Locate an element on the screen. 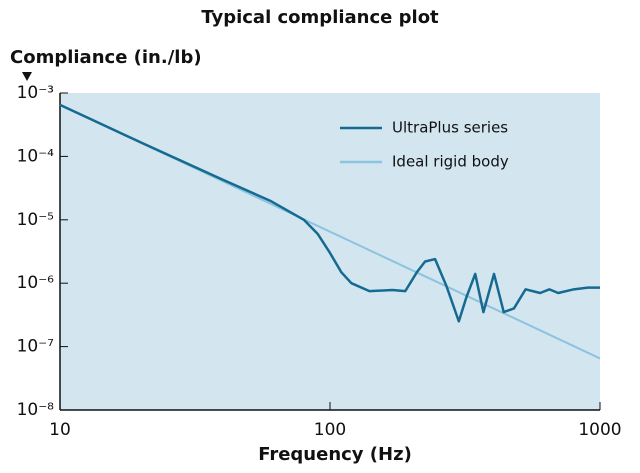  y-tick-label: 10⁻³ is located at coordinates (35, 93).